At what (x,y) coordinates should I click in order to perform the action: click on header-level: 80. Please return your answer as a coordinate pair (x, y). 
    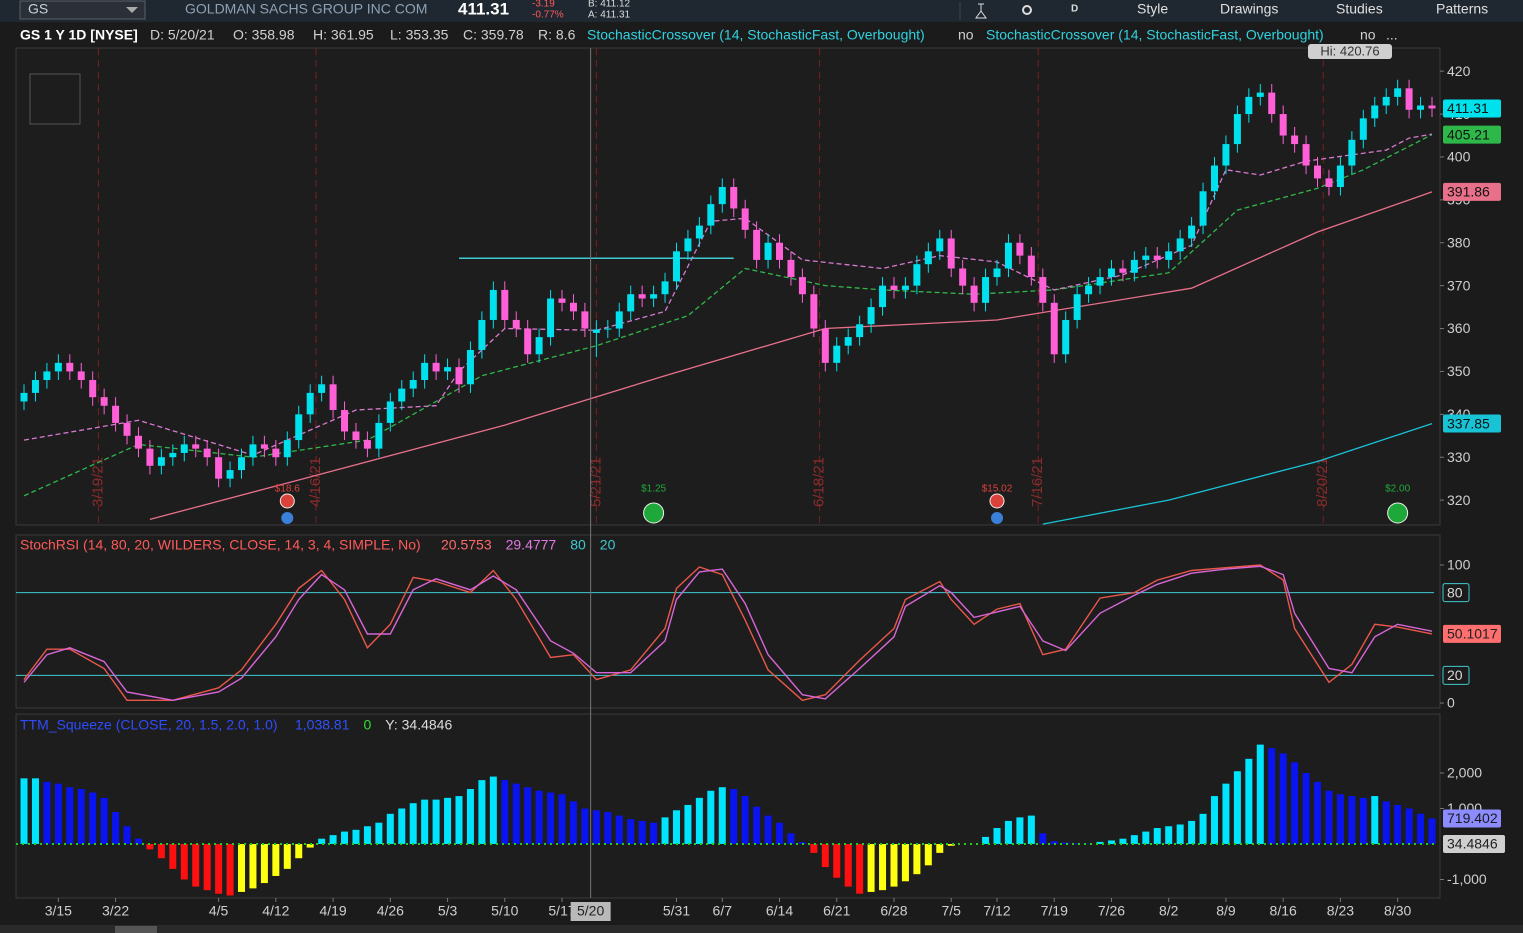
    Looking at the image, I should click on (578, 545).